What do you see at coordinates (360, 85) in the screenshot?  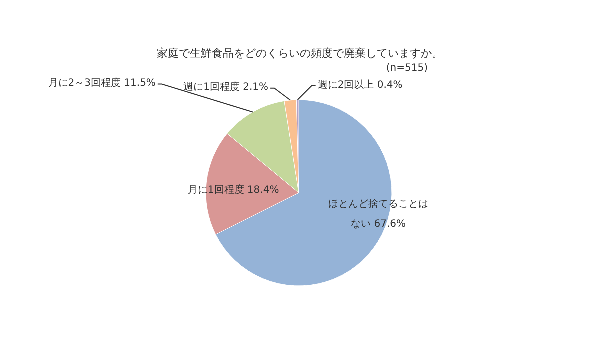 I see `slice-label: 週に2回以上 0.4%` at bounding box center [360, 85].